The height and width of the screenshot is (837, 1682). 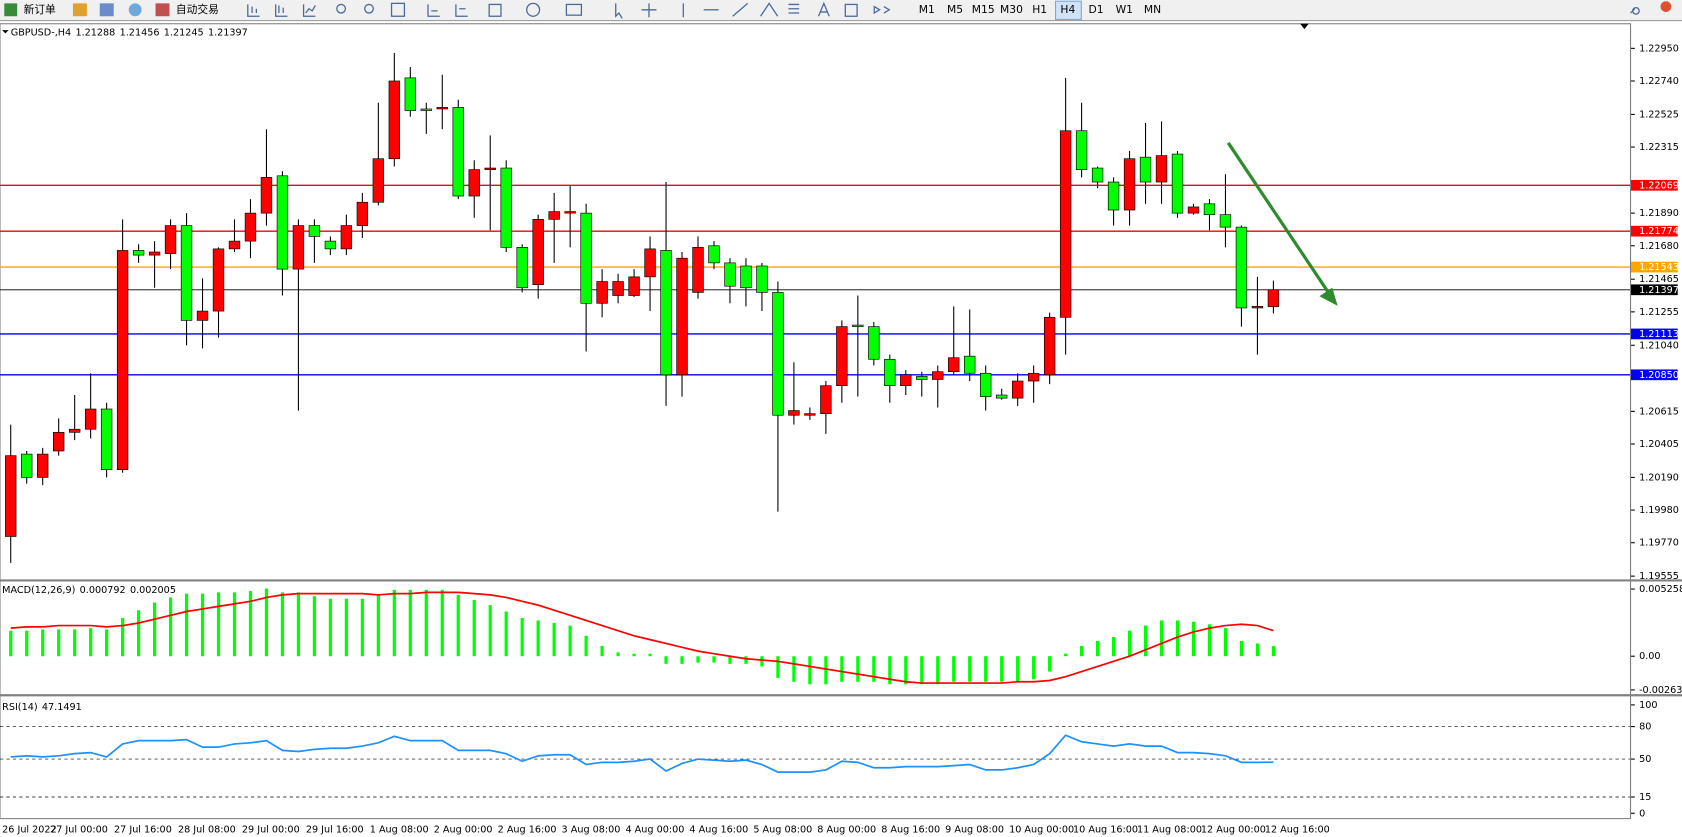 What do you see at coordinates (41, 32) in the screenshot?
I see `symbol: GBPUSD-,H4` at bounding box center [41, 32].